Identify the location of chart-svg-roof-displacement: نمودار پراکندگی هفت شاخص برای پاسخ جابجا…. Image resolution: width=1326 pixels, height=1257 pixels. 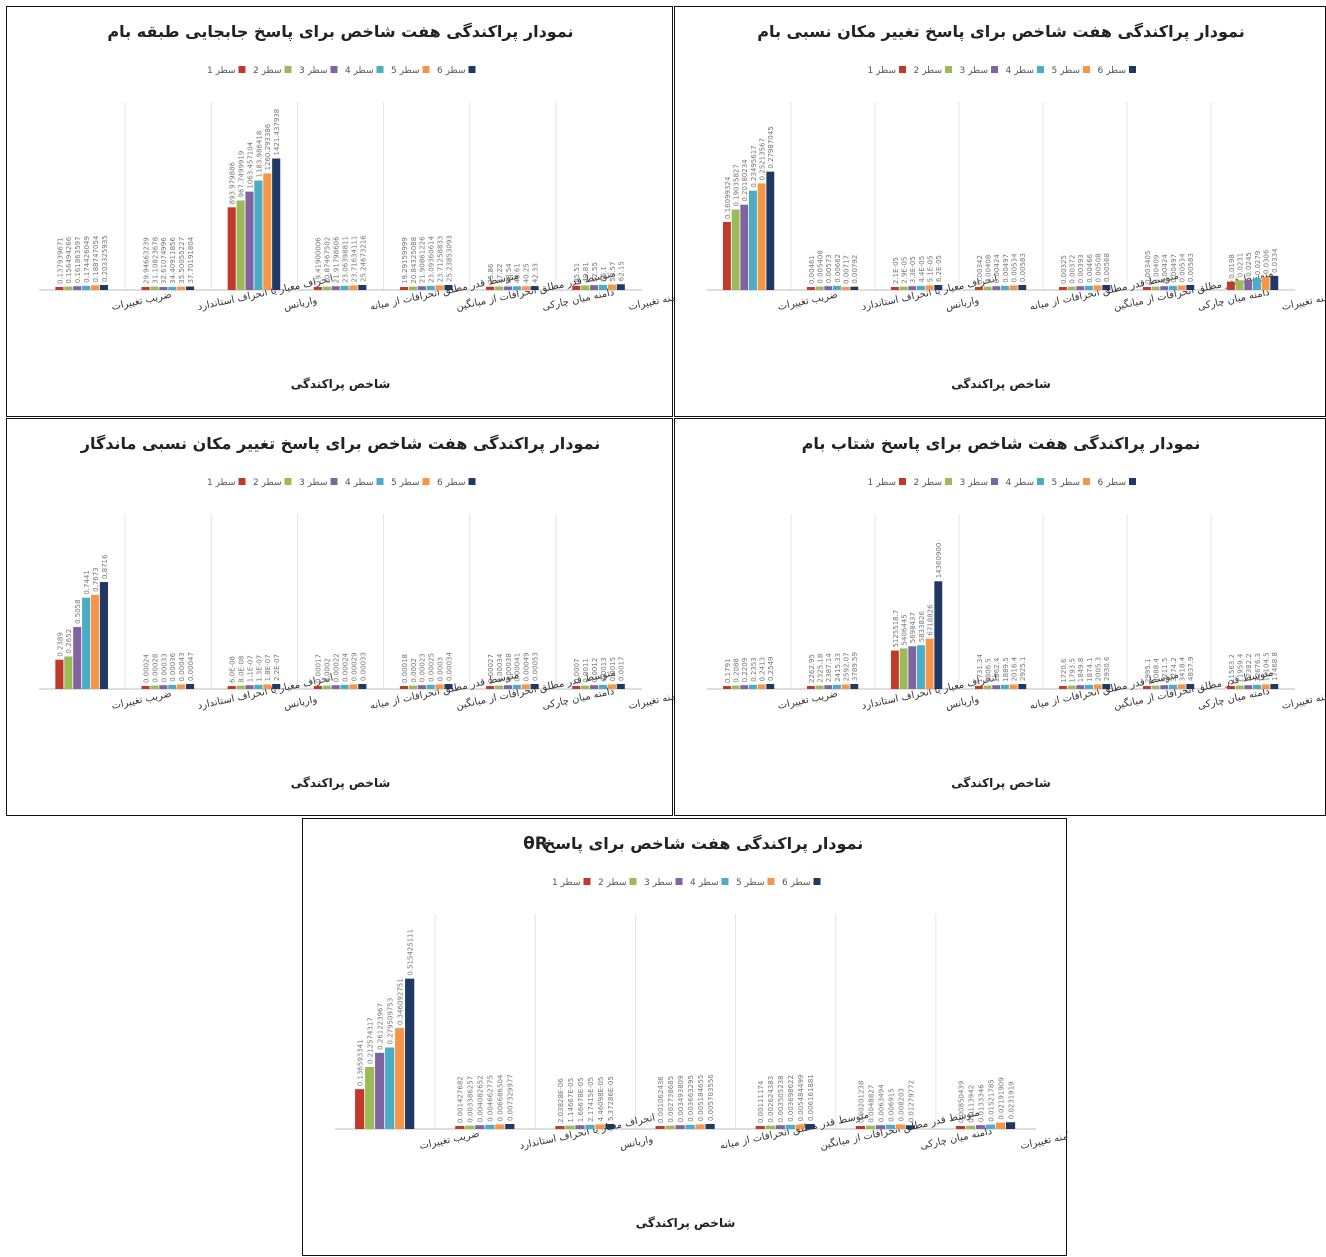
(356, 206).